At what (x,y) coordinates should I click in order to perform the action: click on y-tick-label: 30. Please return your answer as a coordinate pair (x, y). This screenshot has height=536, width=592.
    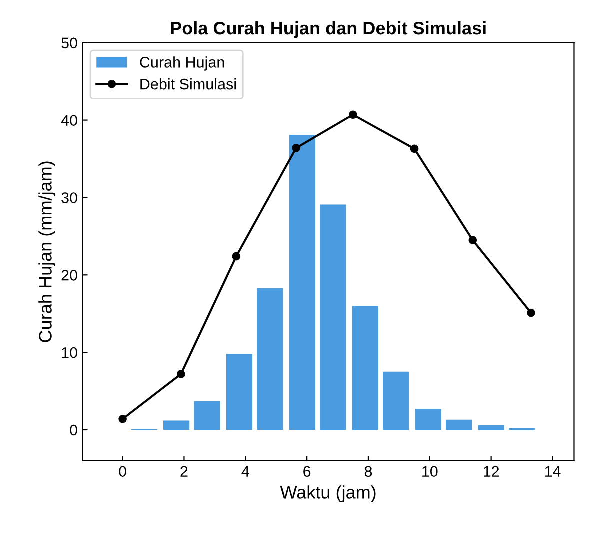
    Looking at the image, I should click on (70, 198).